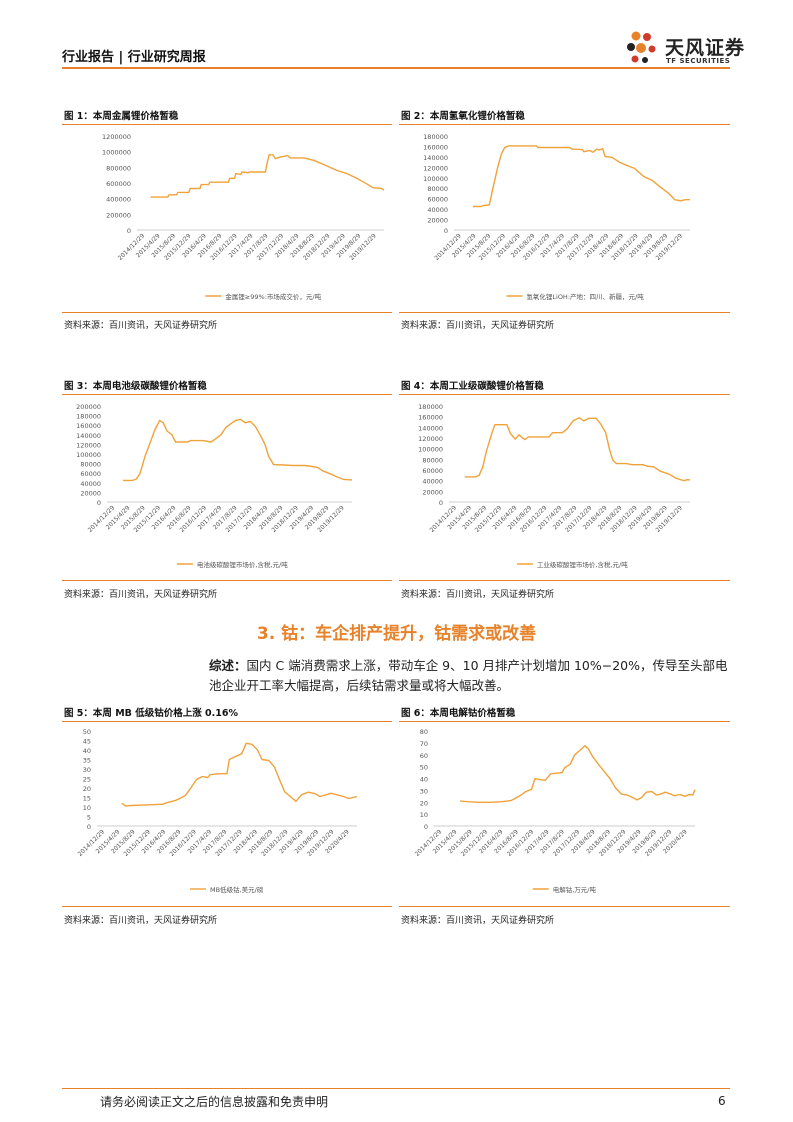  I want to click on section-title: 3. 钴：车企排产提升，钴需求或改善, so click(396, 634).